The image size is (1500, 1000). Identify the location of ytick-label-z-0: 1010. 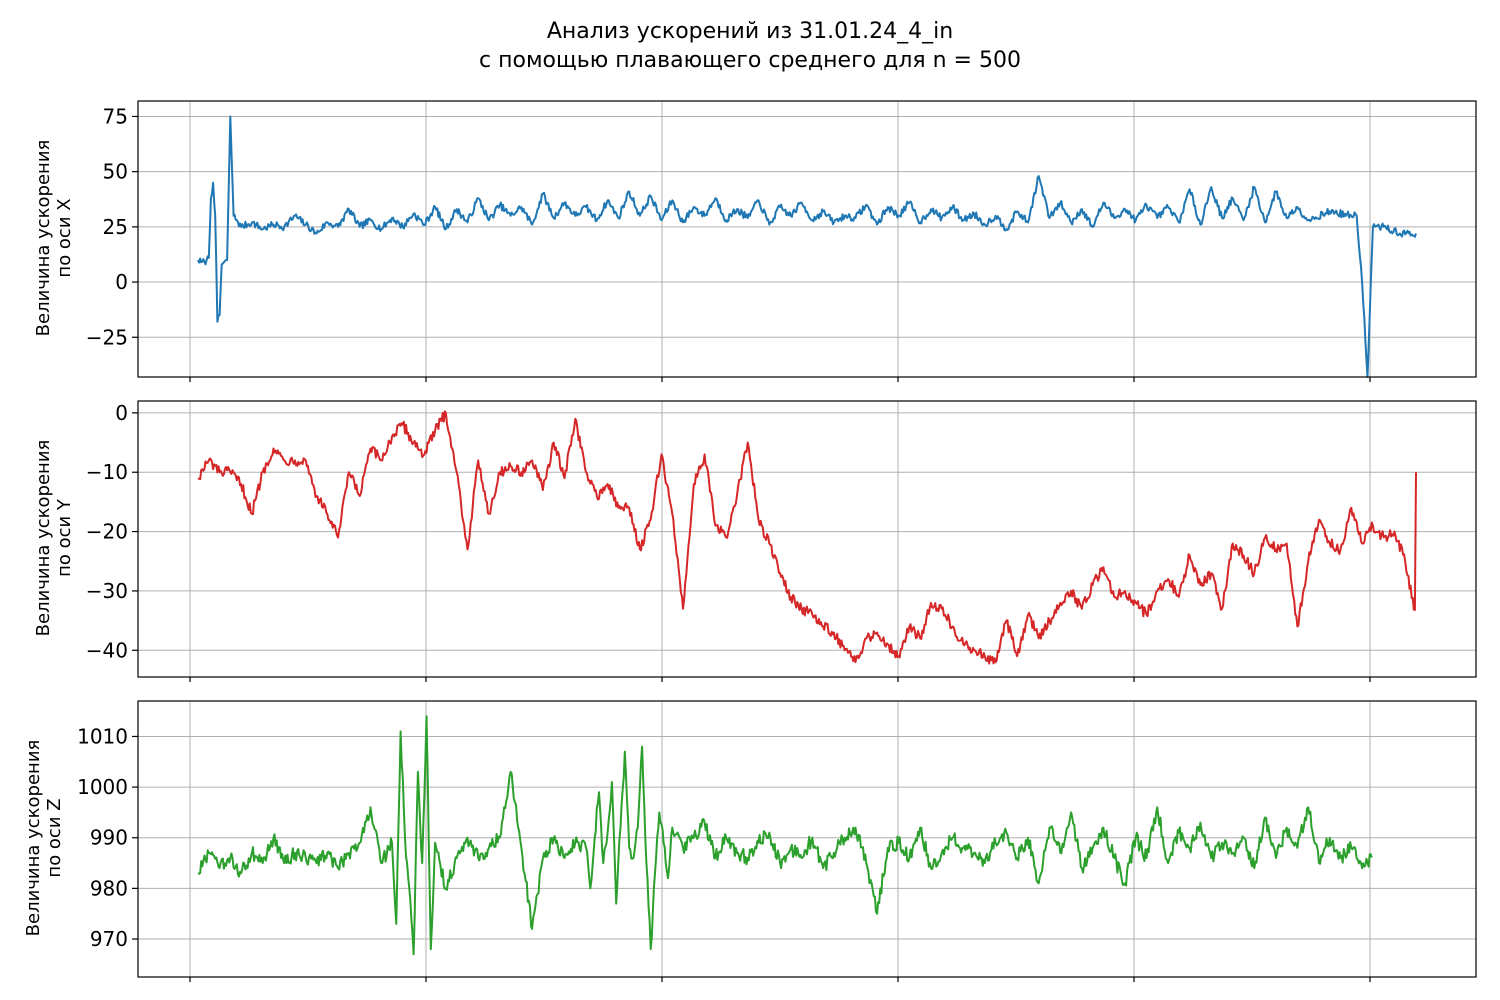
(102, 736).